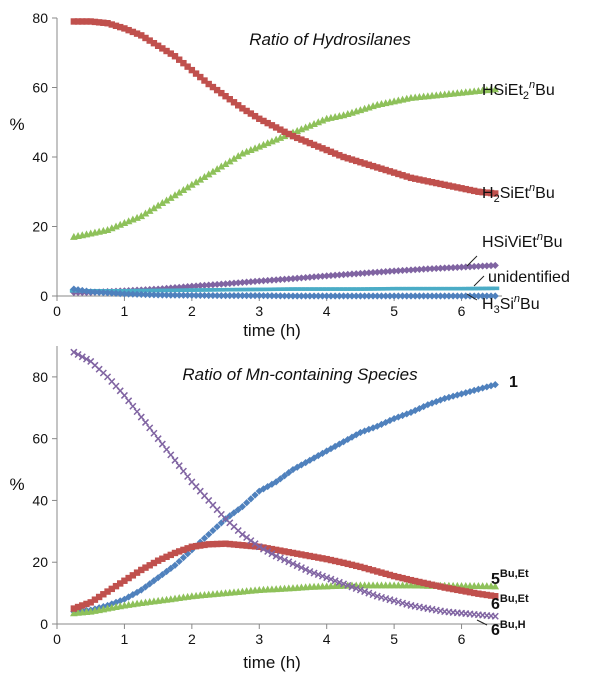  Describe the element at coordinates (462, 311) in the screenshot. I see `x-tick-label: 6` at that location.